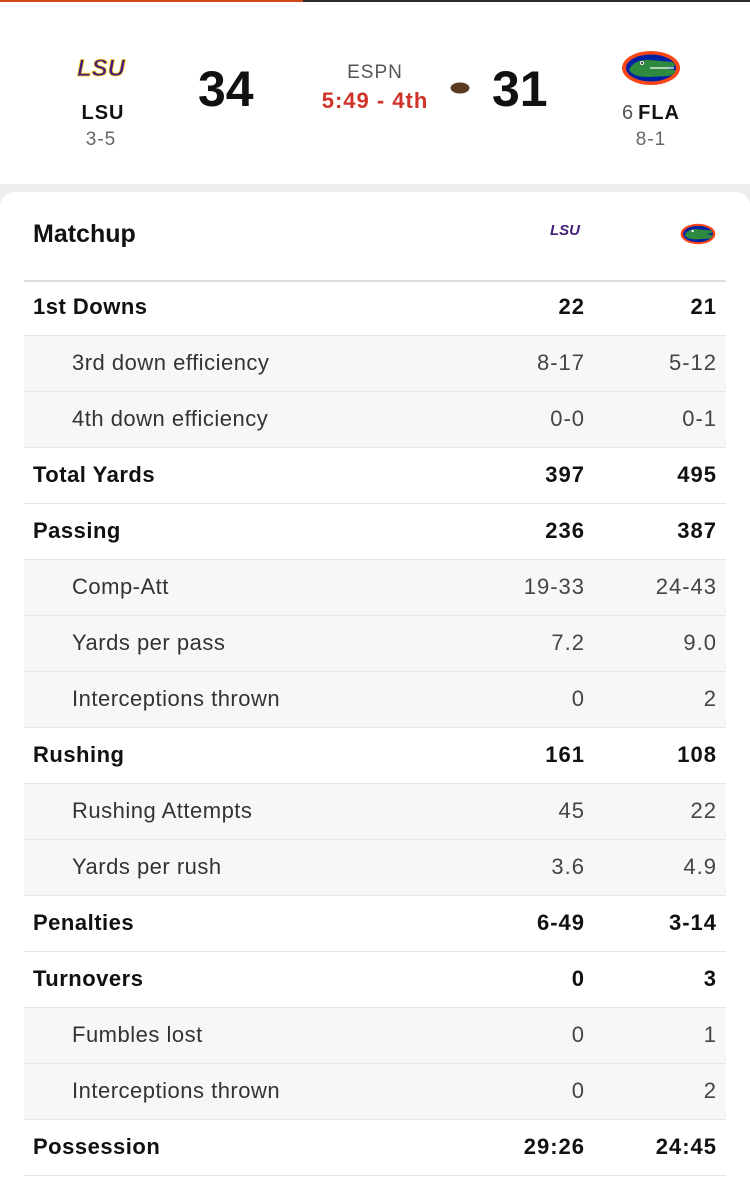 The image size is (750, 1192). Describe the element at coordinates (568, 866) in the screenshot. I see `away-stat-value: 3.6` at that location.